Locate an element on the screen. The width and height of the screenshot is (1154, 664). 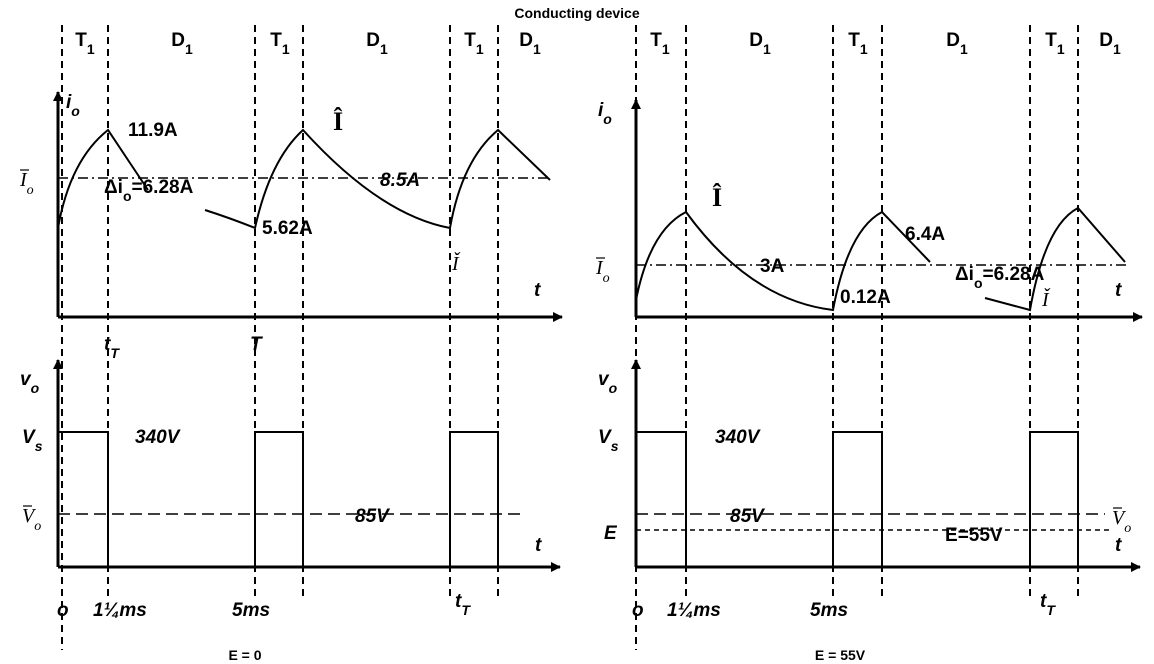
label-part: i is located at coordinates (69, 102).